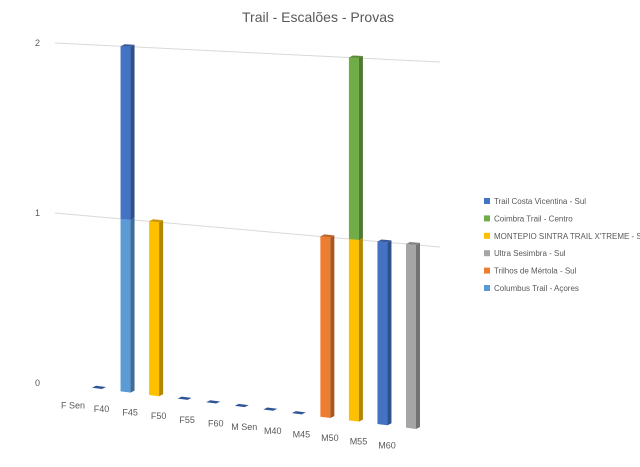  I want to click on legend-item: Trilhos de Mértola - Sul, so click(530, 271).